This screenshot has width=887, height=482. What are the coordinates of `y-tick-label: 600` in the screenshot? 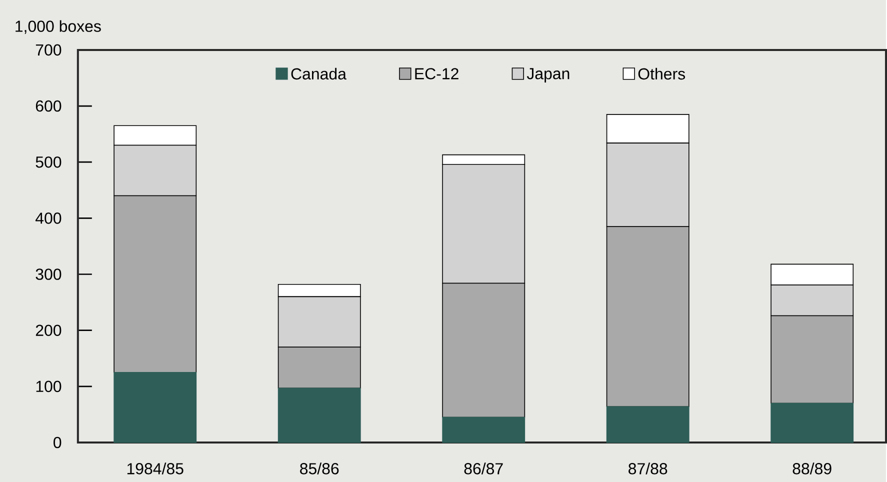 It's located at (49, 106).